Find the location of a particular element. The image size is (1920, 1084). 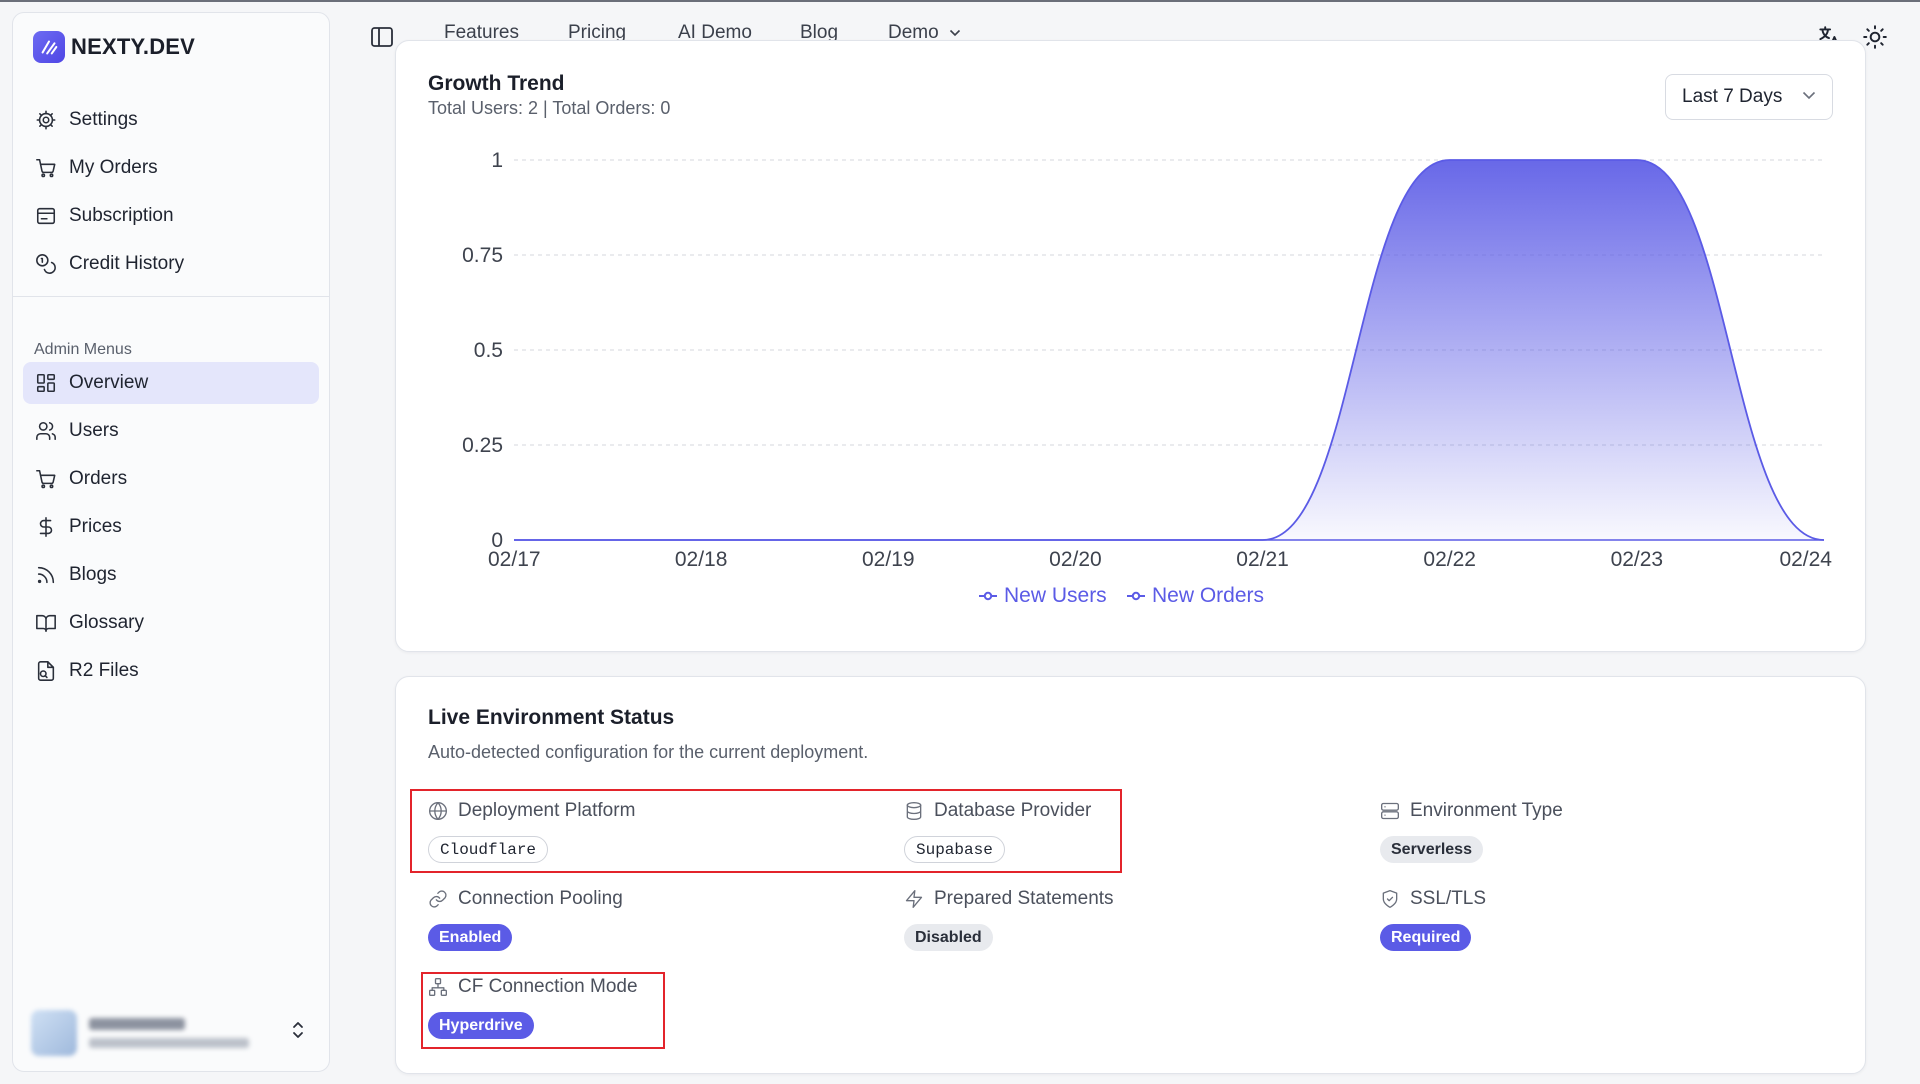

prepared-statements-badge: Disabled is located at coordinates (948, 937).